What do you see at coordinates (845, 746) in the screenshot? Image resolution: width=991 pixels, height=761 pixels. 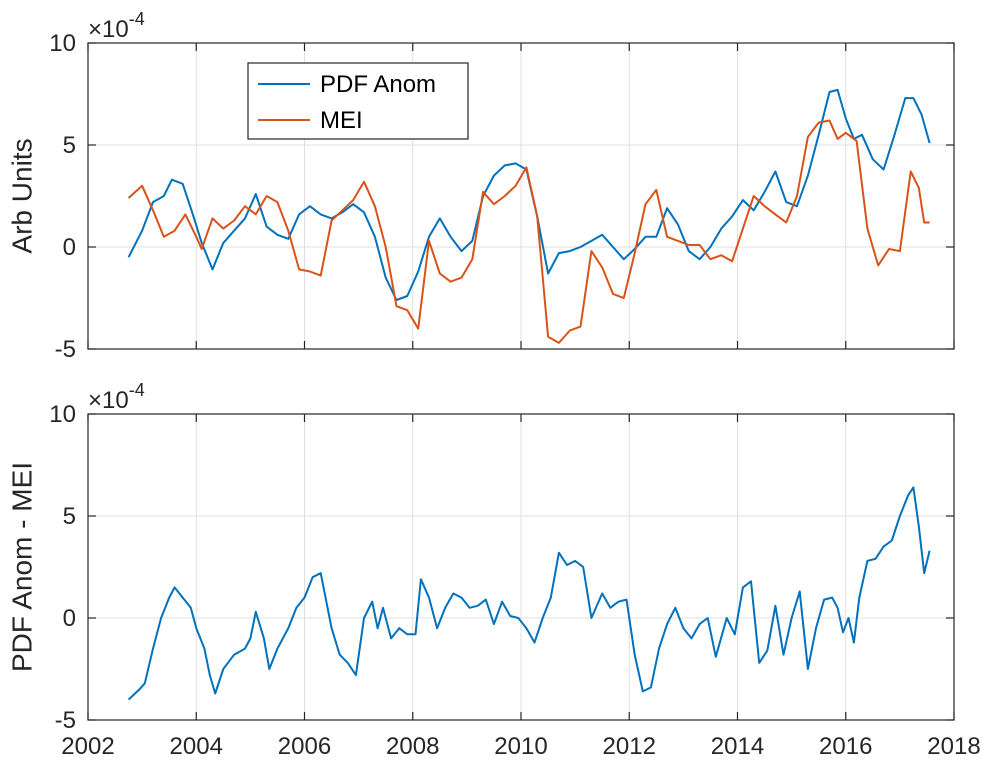 I see `bottom-x-tick-label-2016: 2016` at bounding box center [845, 746].